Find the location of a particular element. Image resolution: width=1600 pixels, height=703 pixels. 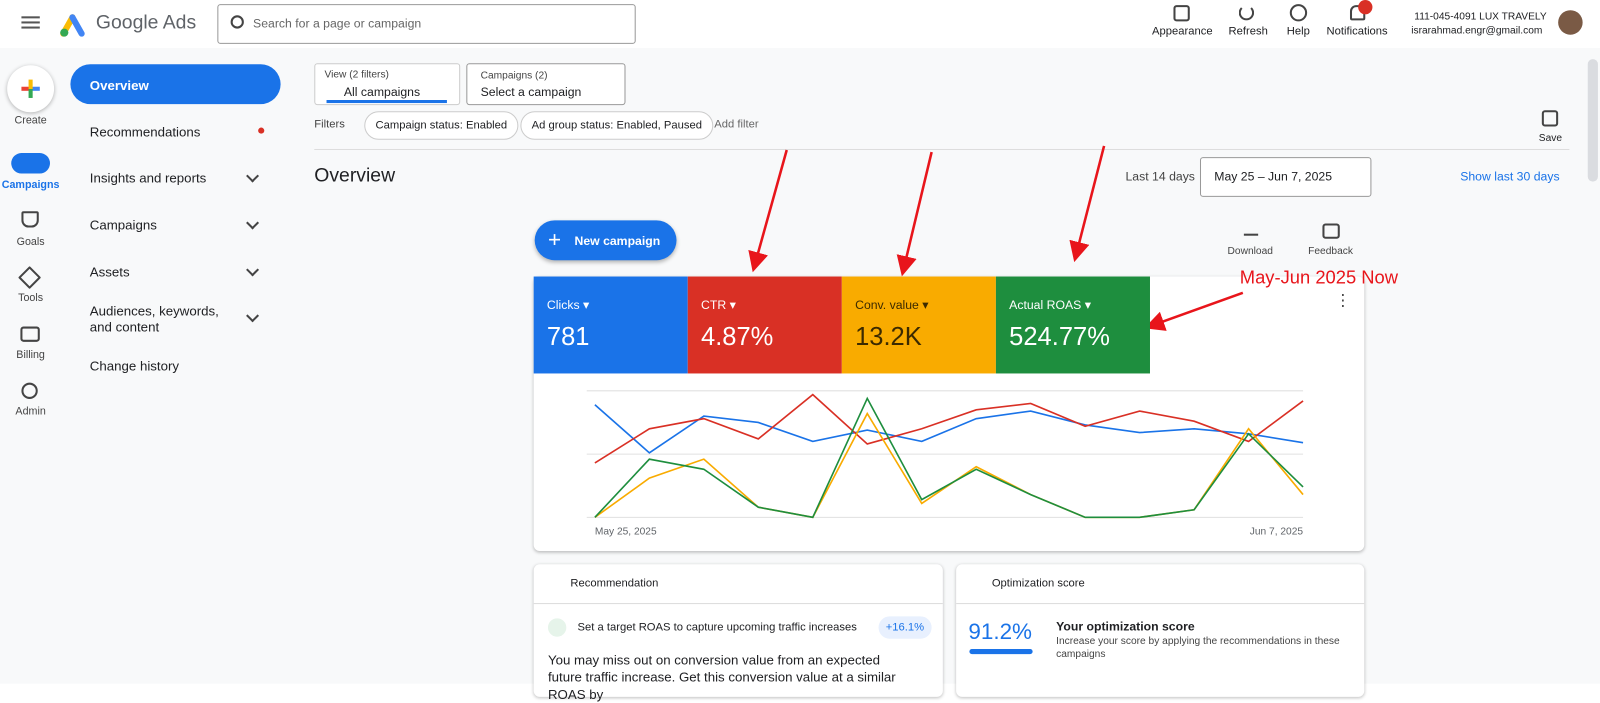

score-heading: Your optimization score is located at coordinates (1125, 626).